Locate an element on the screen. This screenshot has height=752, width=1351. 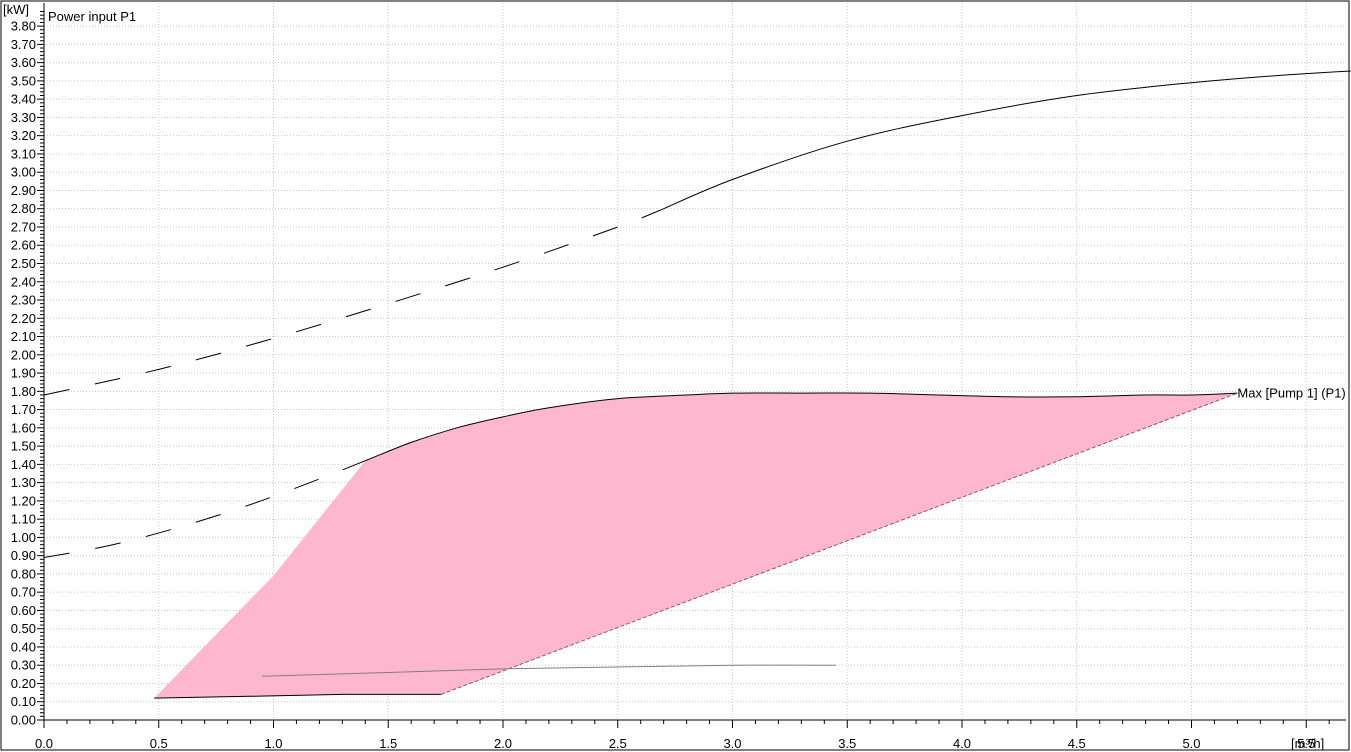
y-tick-label: 2.10 is located at coordinates (23, 336).